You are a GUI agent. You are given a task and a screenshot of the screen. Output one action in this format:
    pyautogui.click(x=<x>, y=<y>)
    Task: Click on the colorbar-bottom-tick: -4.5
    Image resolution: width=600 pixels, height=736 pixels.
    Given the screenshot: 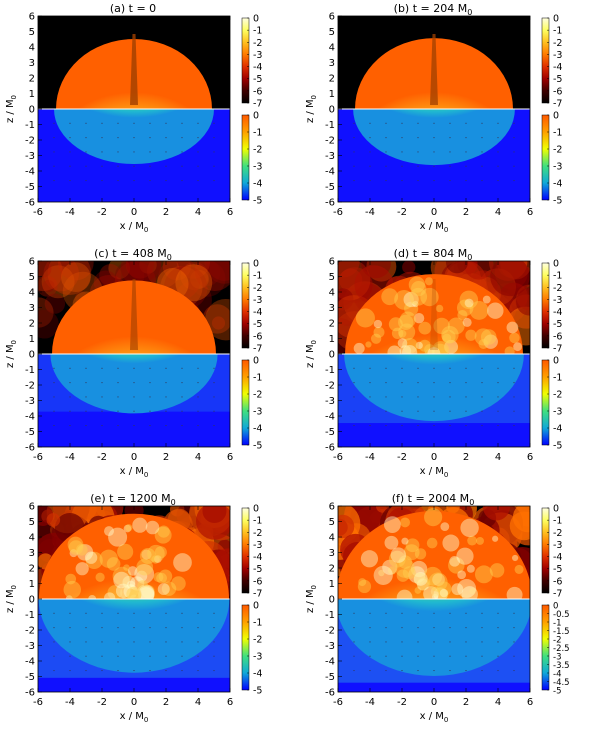 What is the action you would take?
    pyautogui.click(x=561, y=683)
    